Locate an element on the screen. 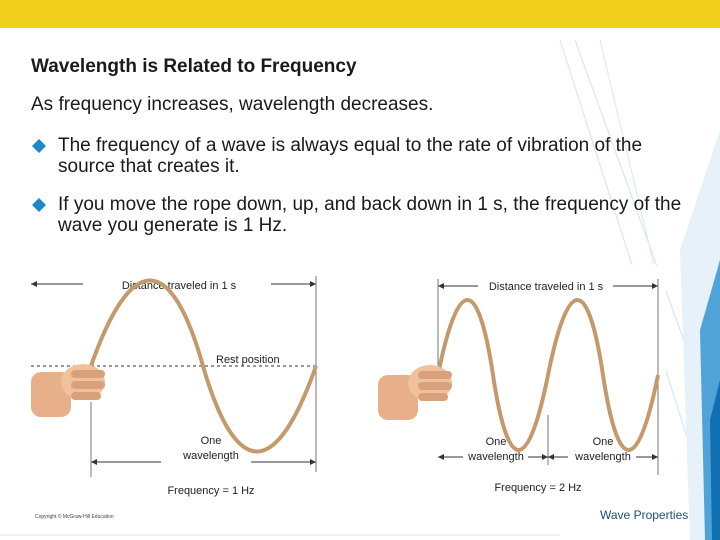 This screenshot has height=540, width=720. footer-label: Wave Properties is located at coordinates (644, 515).